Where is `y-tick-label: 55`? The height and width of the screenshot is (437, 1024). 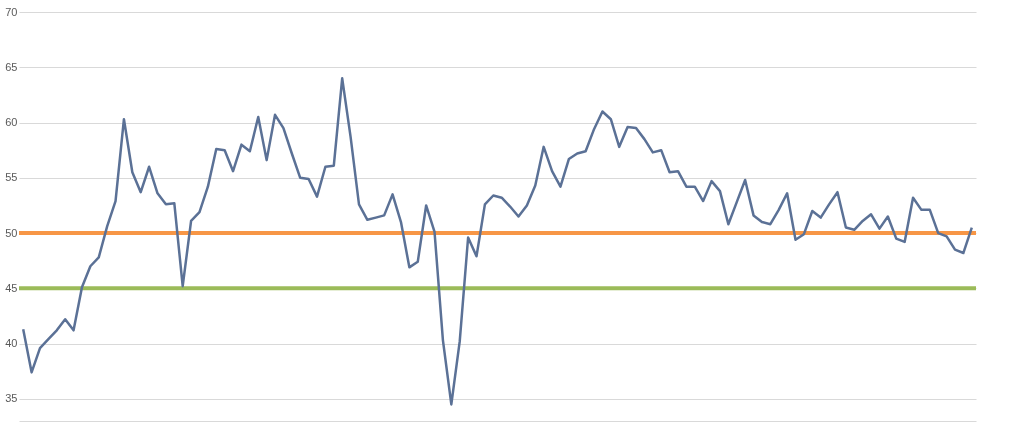
y-tick-label: 55 is located at coordinates (11, 177).